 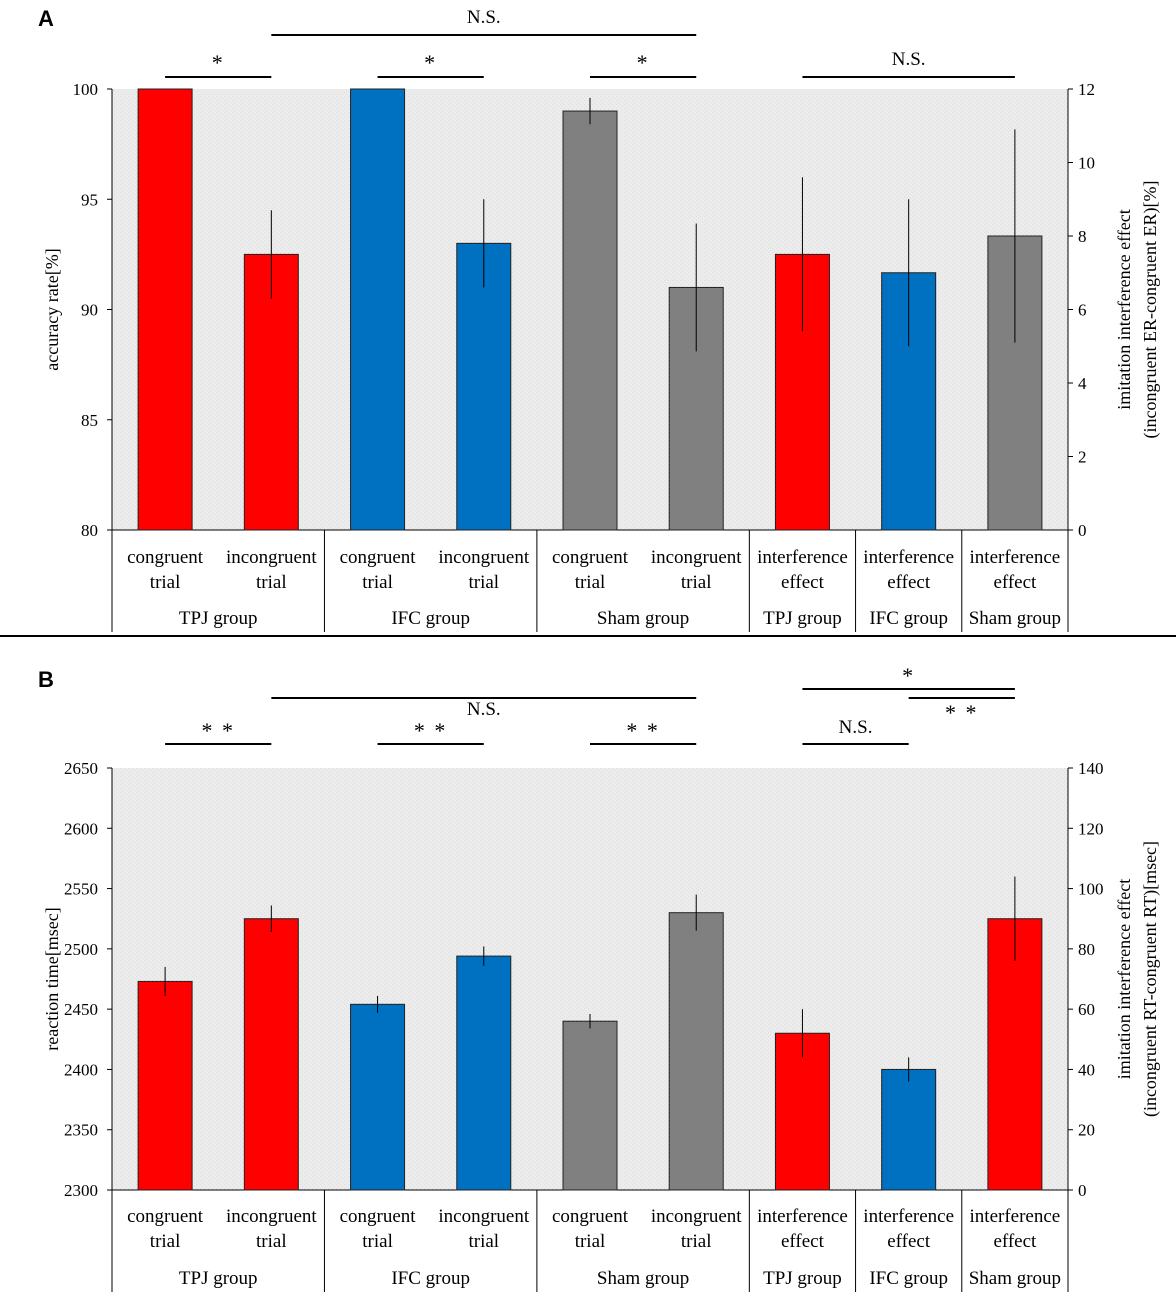 I want to click on y-tick-label-left: 80, so click(x=89, y=530).